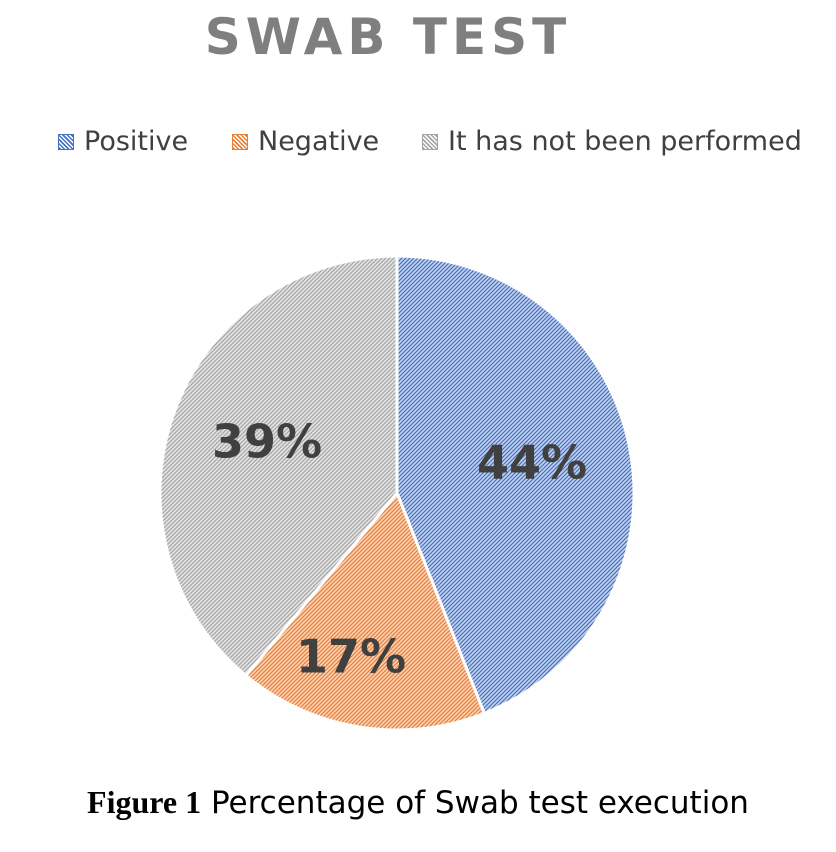 This screenshot has height=852, width=836. Describe the element at coordinates (351, 657) in the screenshot. I see `slice-label-negative: 17%` at that location.